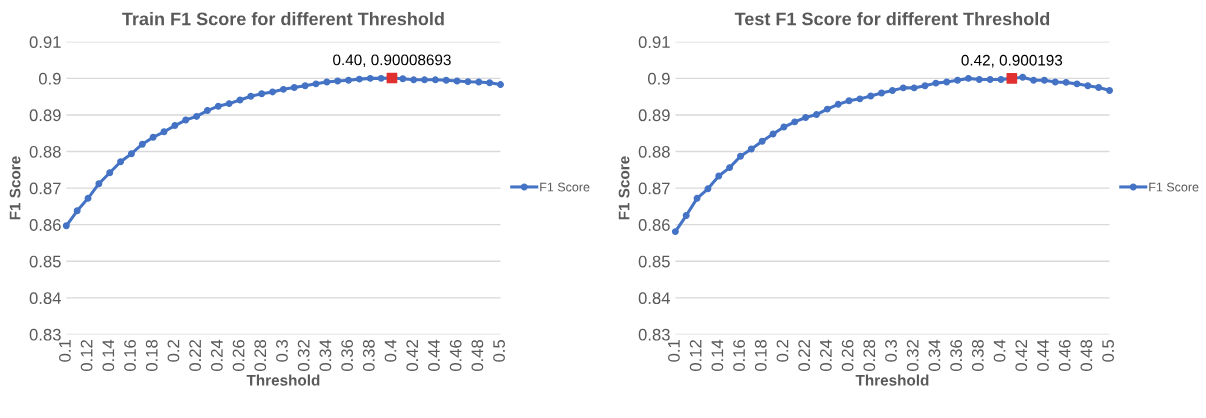 This screenshot has width=1206, height=418. I want to click on y-tick-label: 0.85, so click(654, 261).